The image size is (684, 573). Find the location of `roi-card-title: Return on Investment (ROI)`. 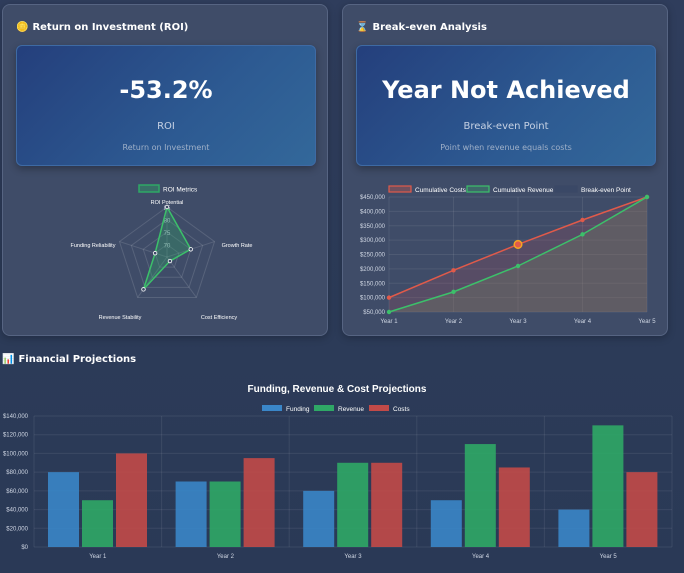

roi-card-title: Return on Investment (ROI) is located at coordinates (110, 27).